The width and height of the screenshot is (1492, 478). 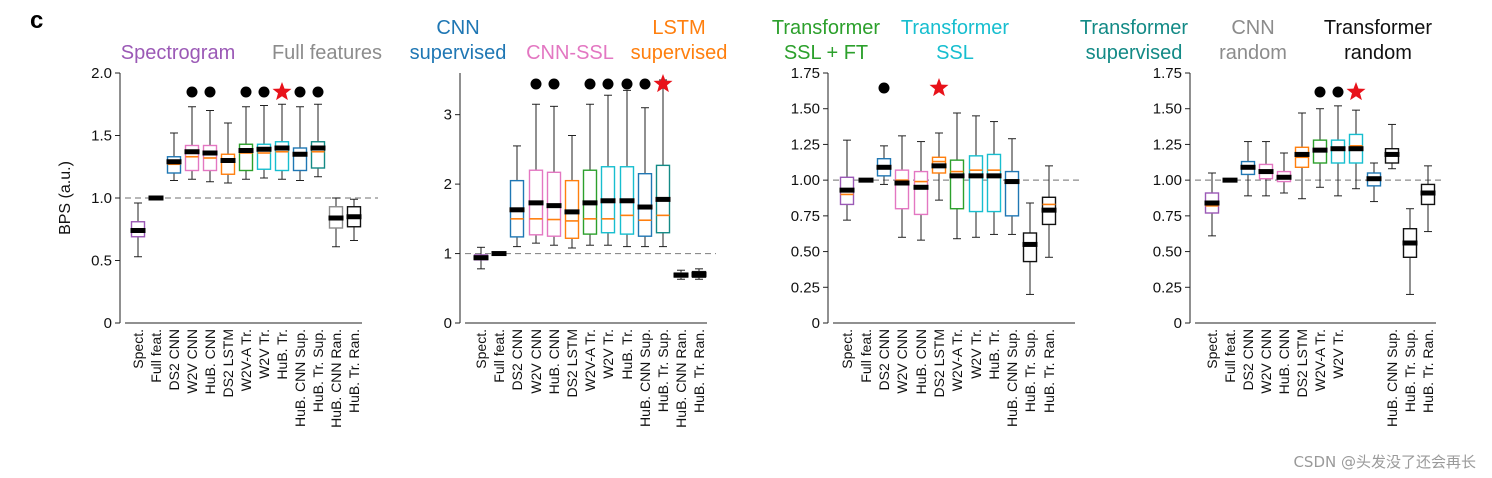 What do you see at coordinates (1030, 248) in the screenshot?
I see `box-hub-tr-sup` at bounding box center [1030, 248].